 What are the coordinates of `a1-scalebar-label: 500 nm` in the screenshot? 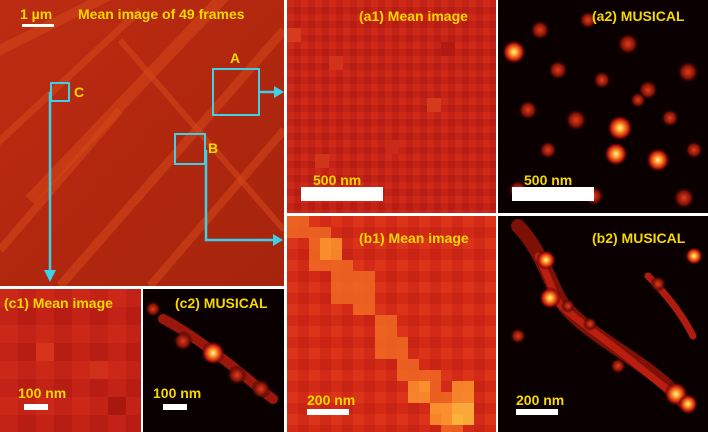 It's located at (337, 180).